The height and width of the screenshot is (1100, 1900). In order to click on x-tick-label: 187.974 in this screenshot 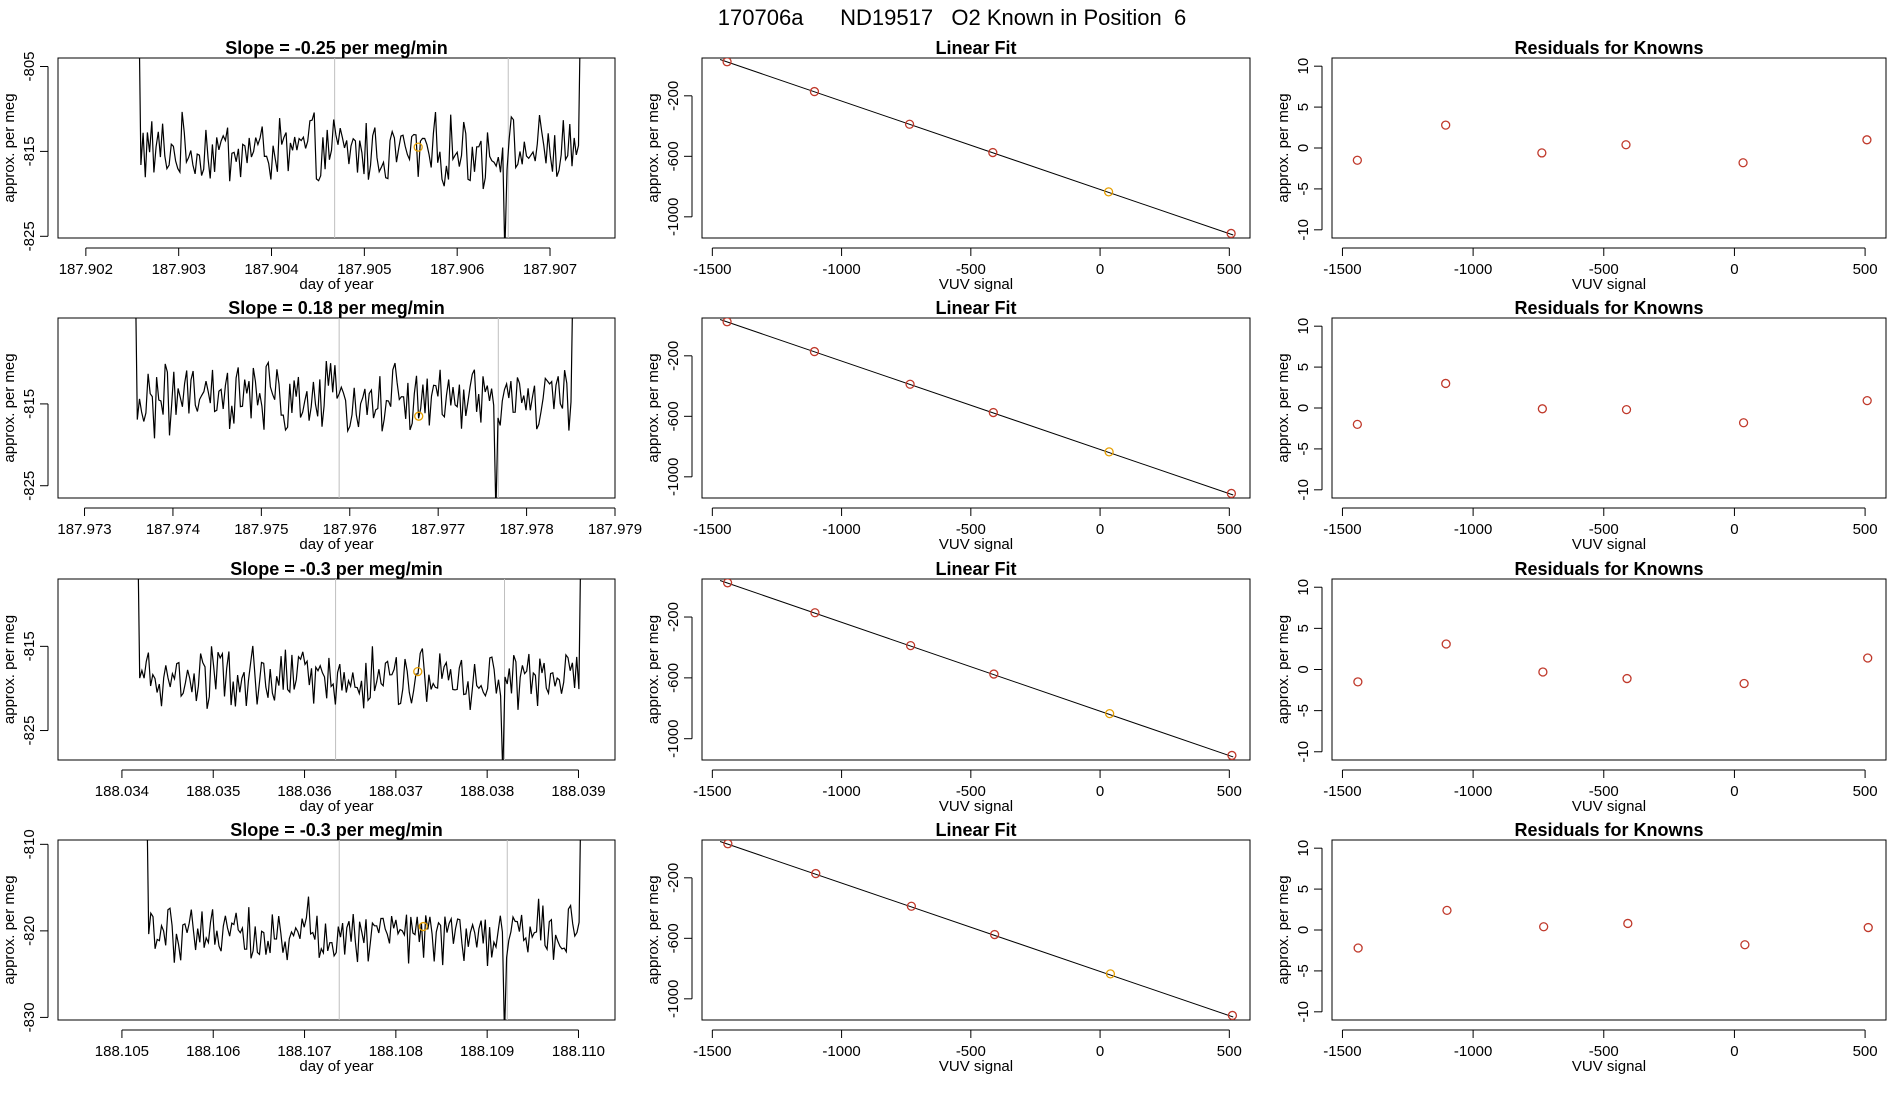, I will do `click(173, 529)`.